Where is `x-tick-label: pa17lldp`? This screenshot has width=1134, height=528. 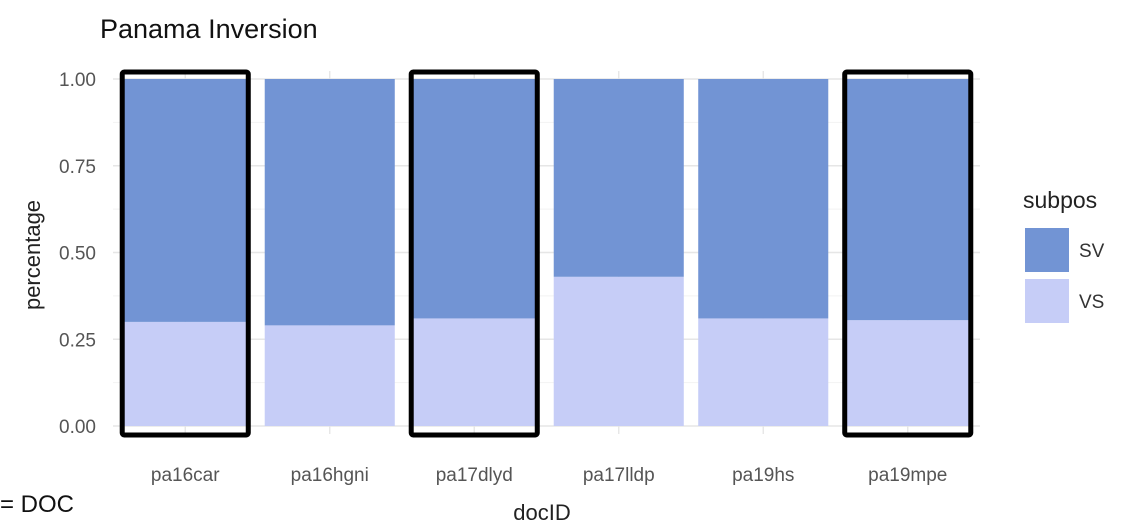 x-tick-label: pa17lldp is located at coordinates (619, 475).